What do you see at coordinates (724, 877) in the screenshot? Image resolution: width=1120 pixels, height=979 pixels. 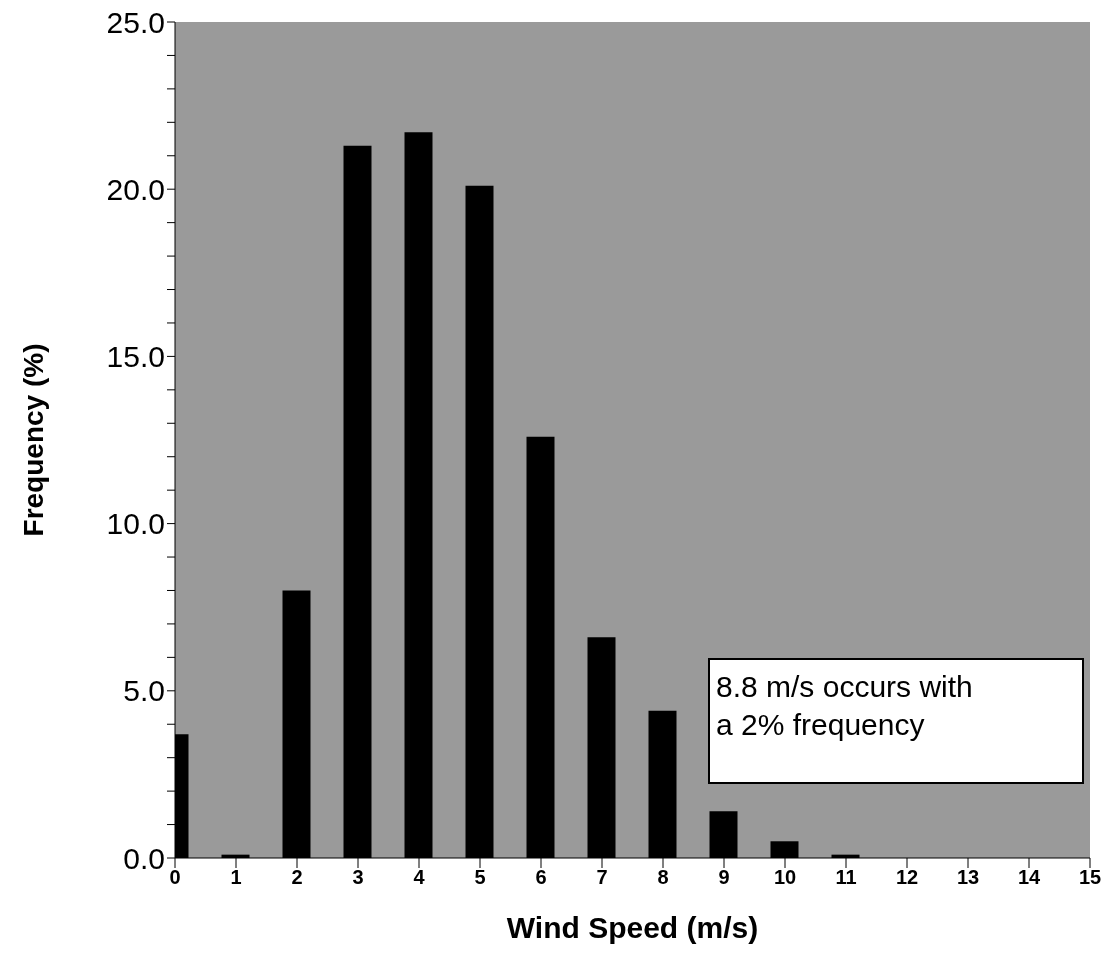 I see `x-tick-label: 9` at bounding box center [724, 877].